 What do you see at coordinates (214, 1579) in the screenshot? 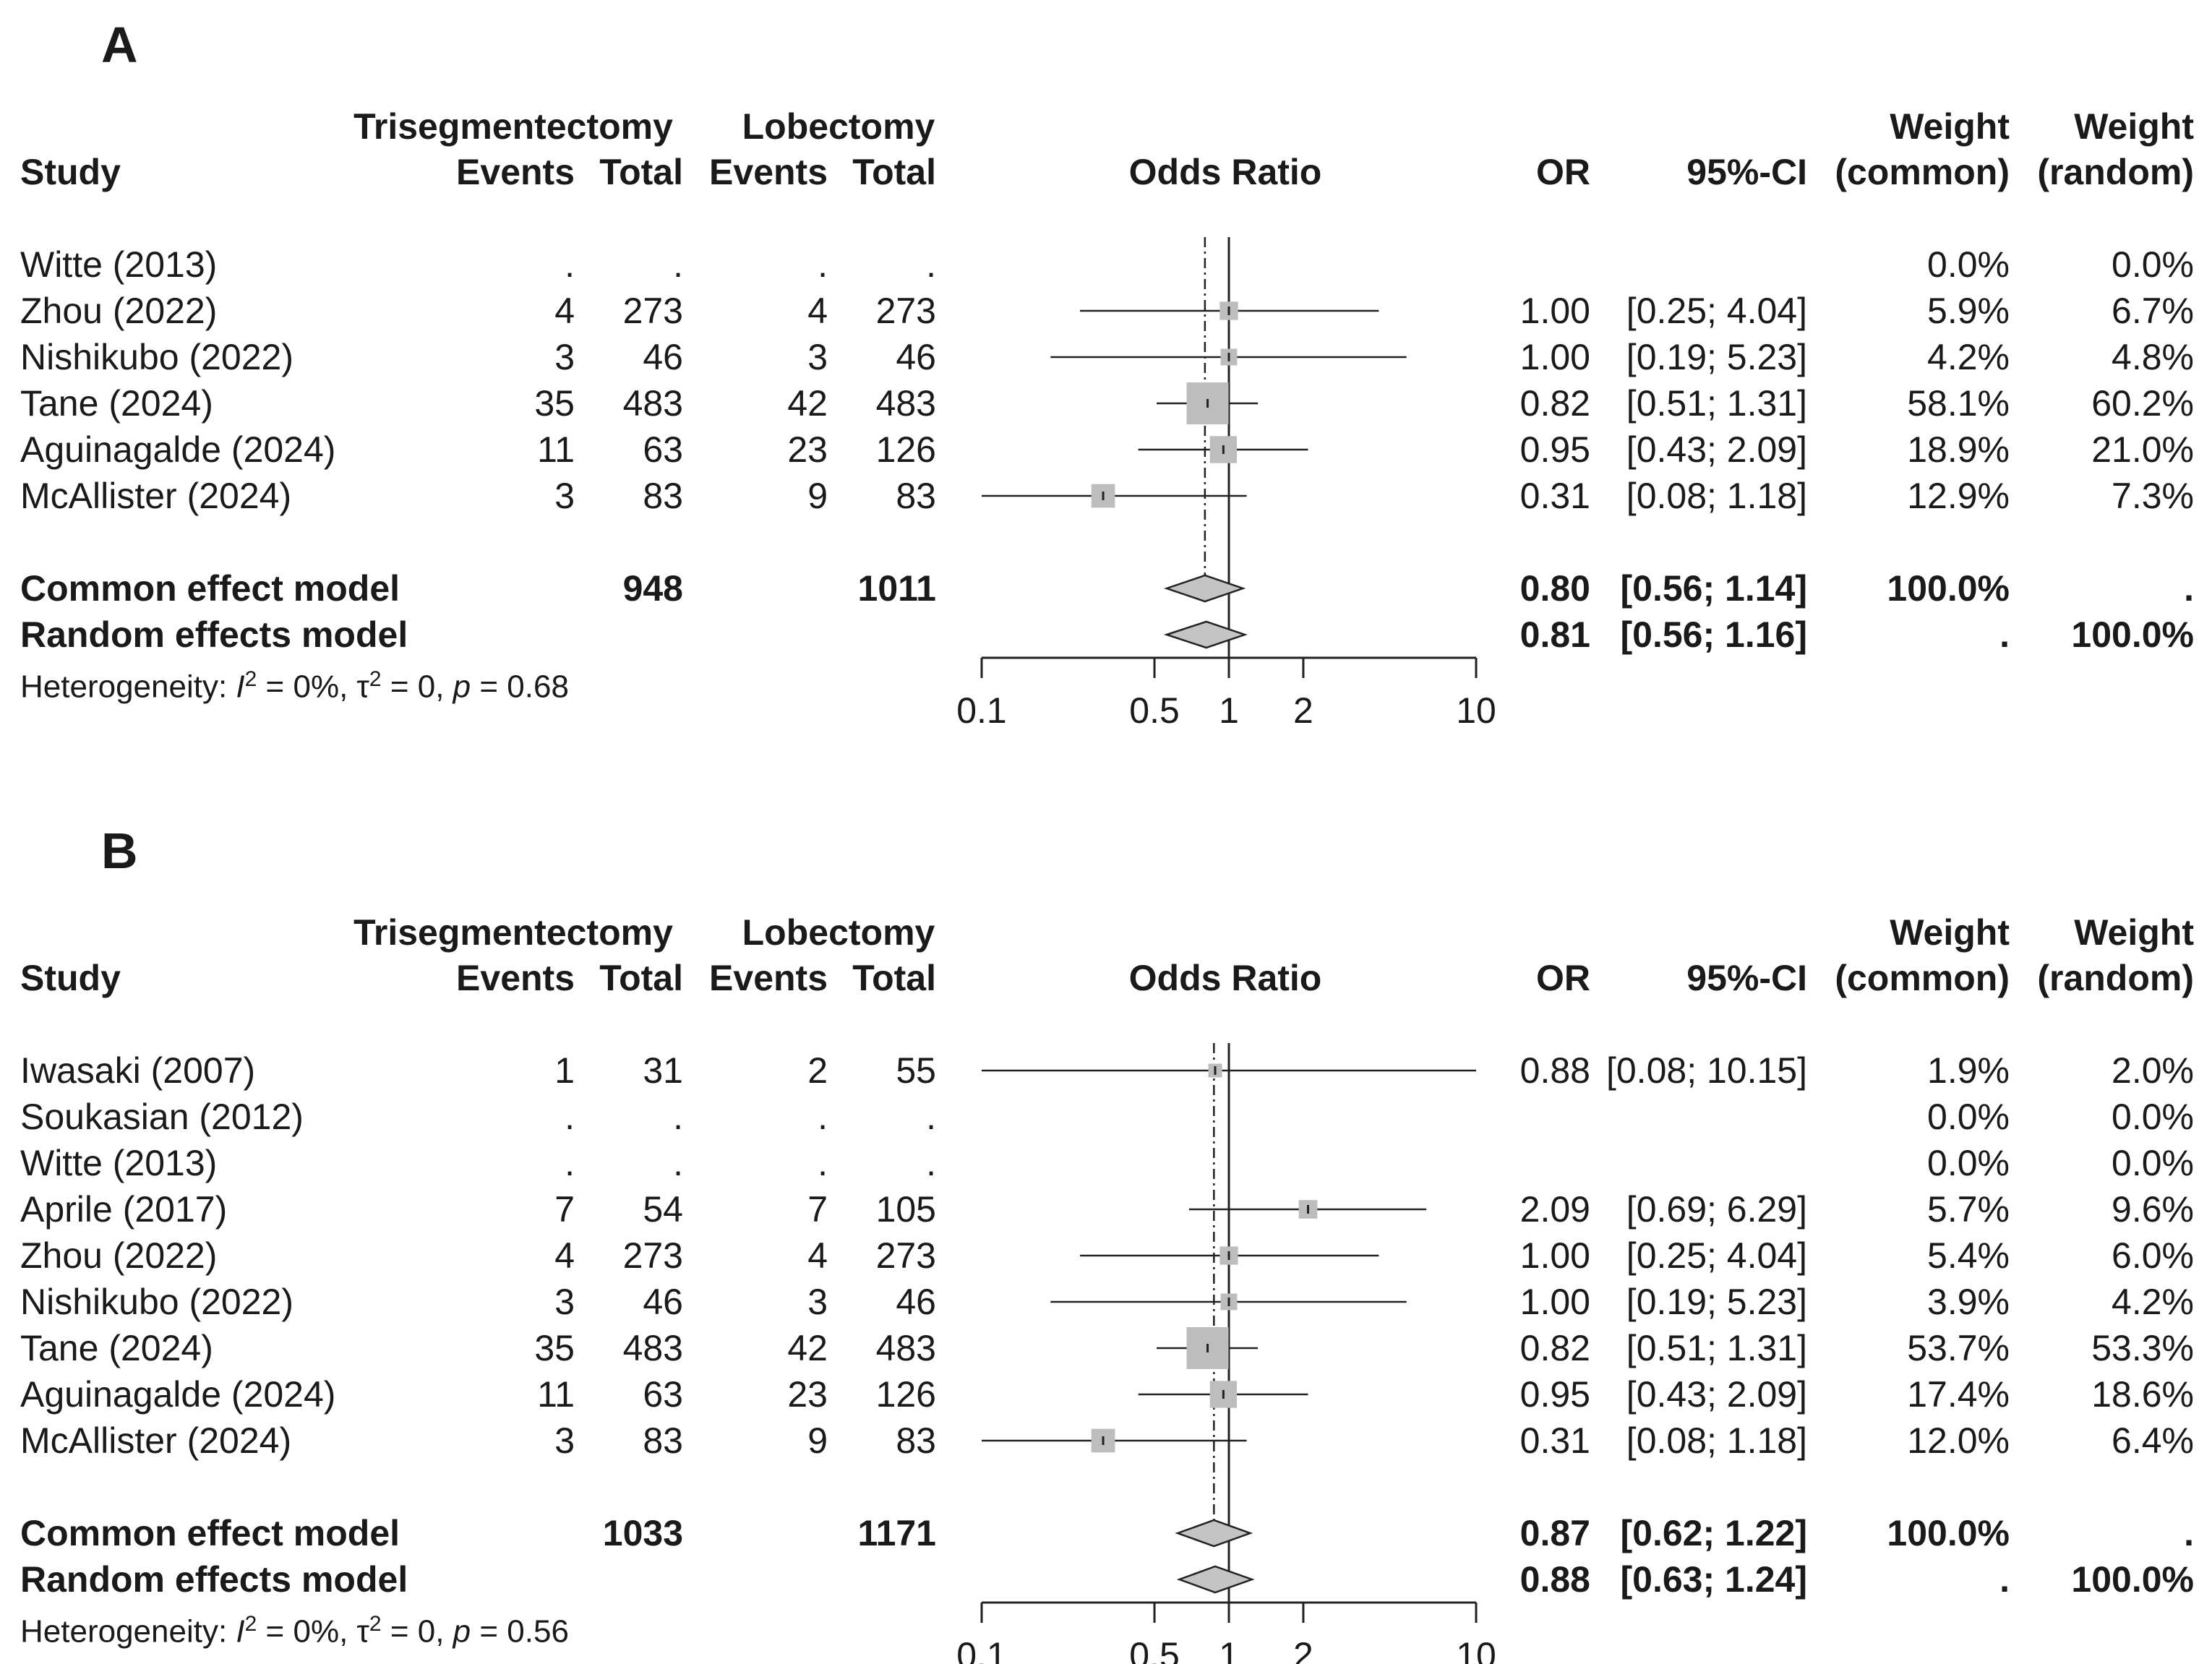
I see `random-effects-label: Random effects model` at bounding box center [214, 1579].